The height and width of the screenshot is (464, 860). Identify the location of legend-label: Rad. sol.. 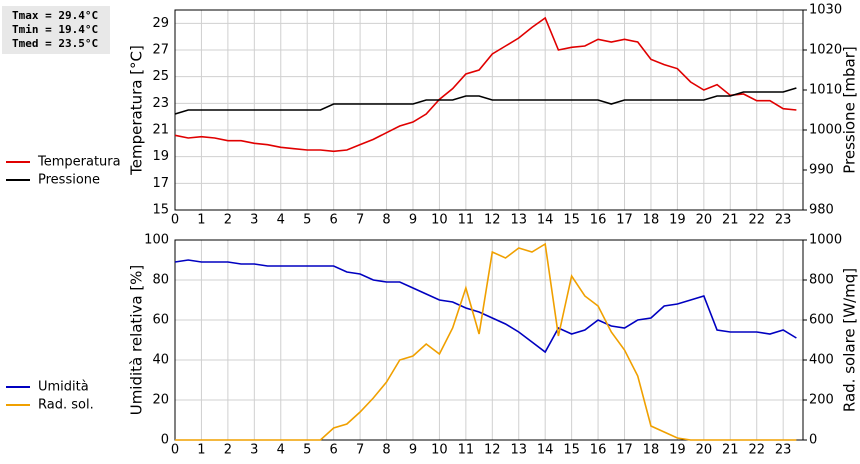
(66, 405).